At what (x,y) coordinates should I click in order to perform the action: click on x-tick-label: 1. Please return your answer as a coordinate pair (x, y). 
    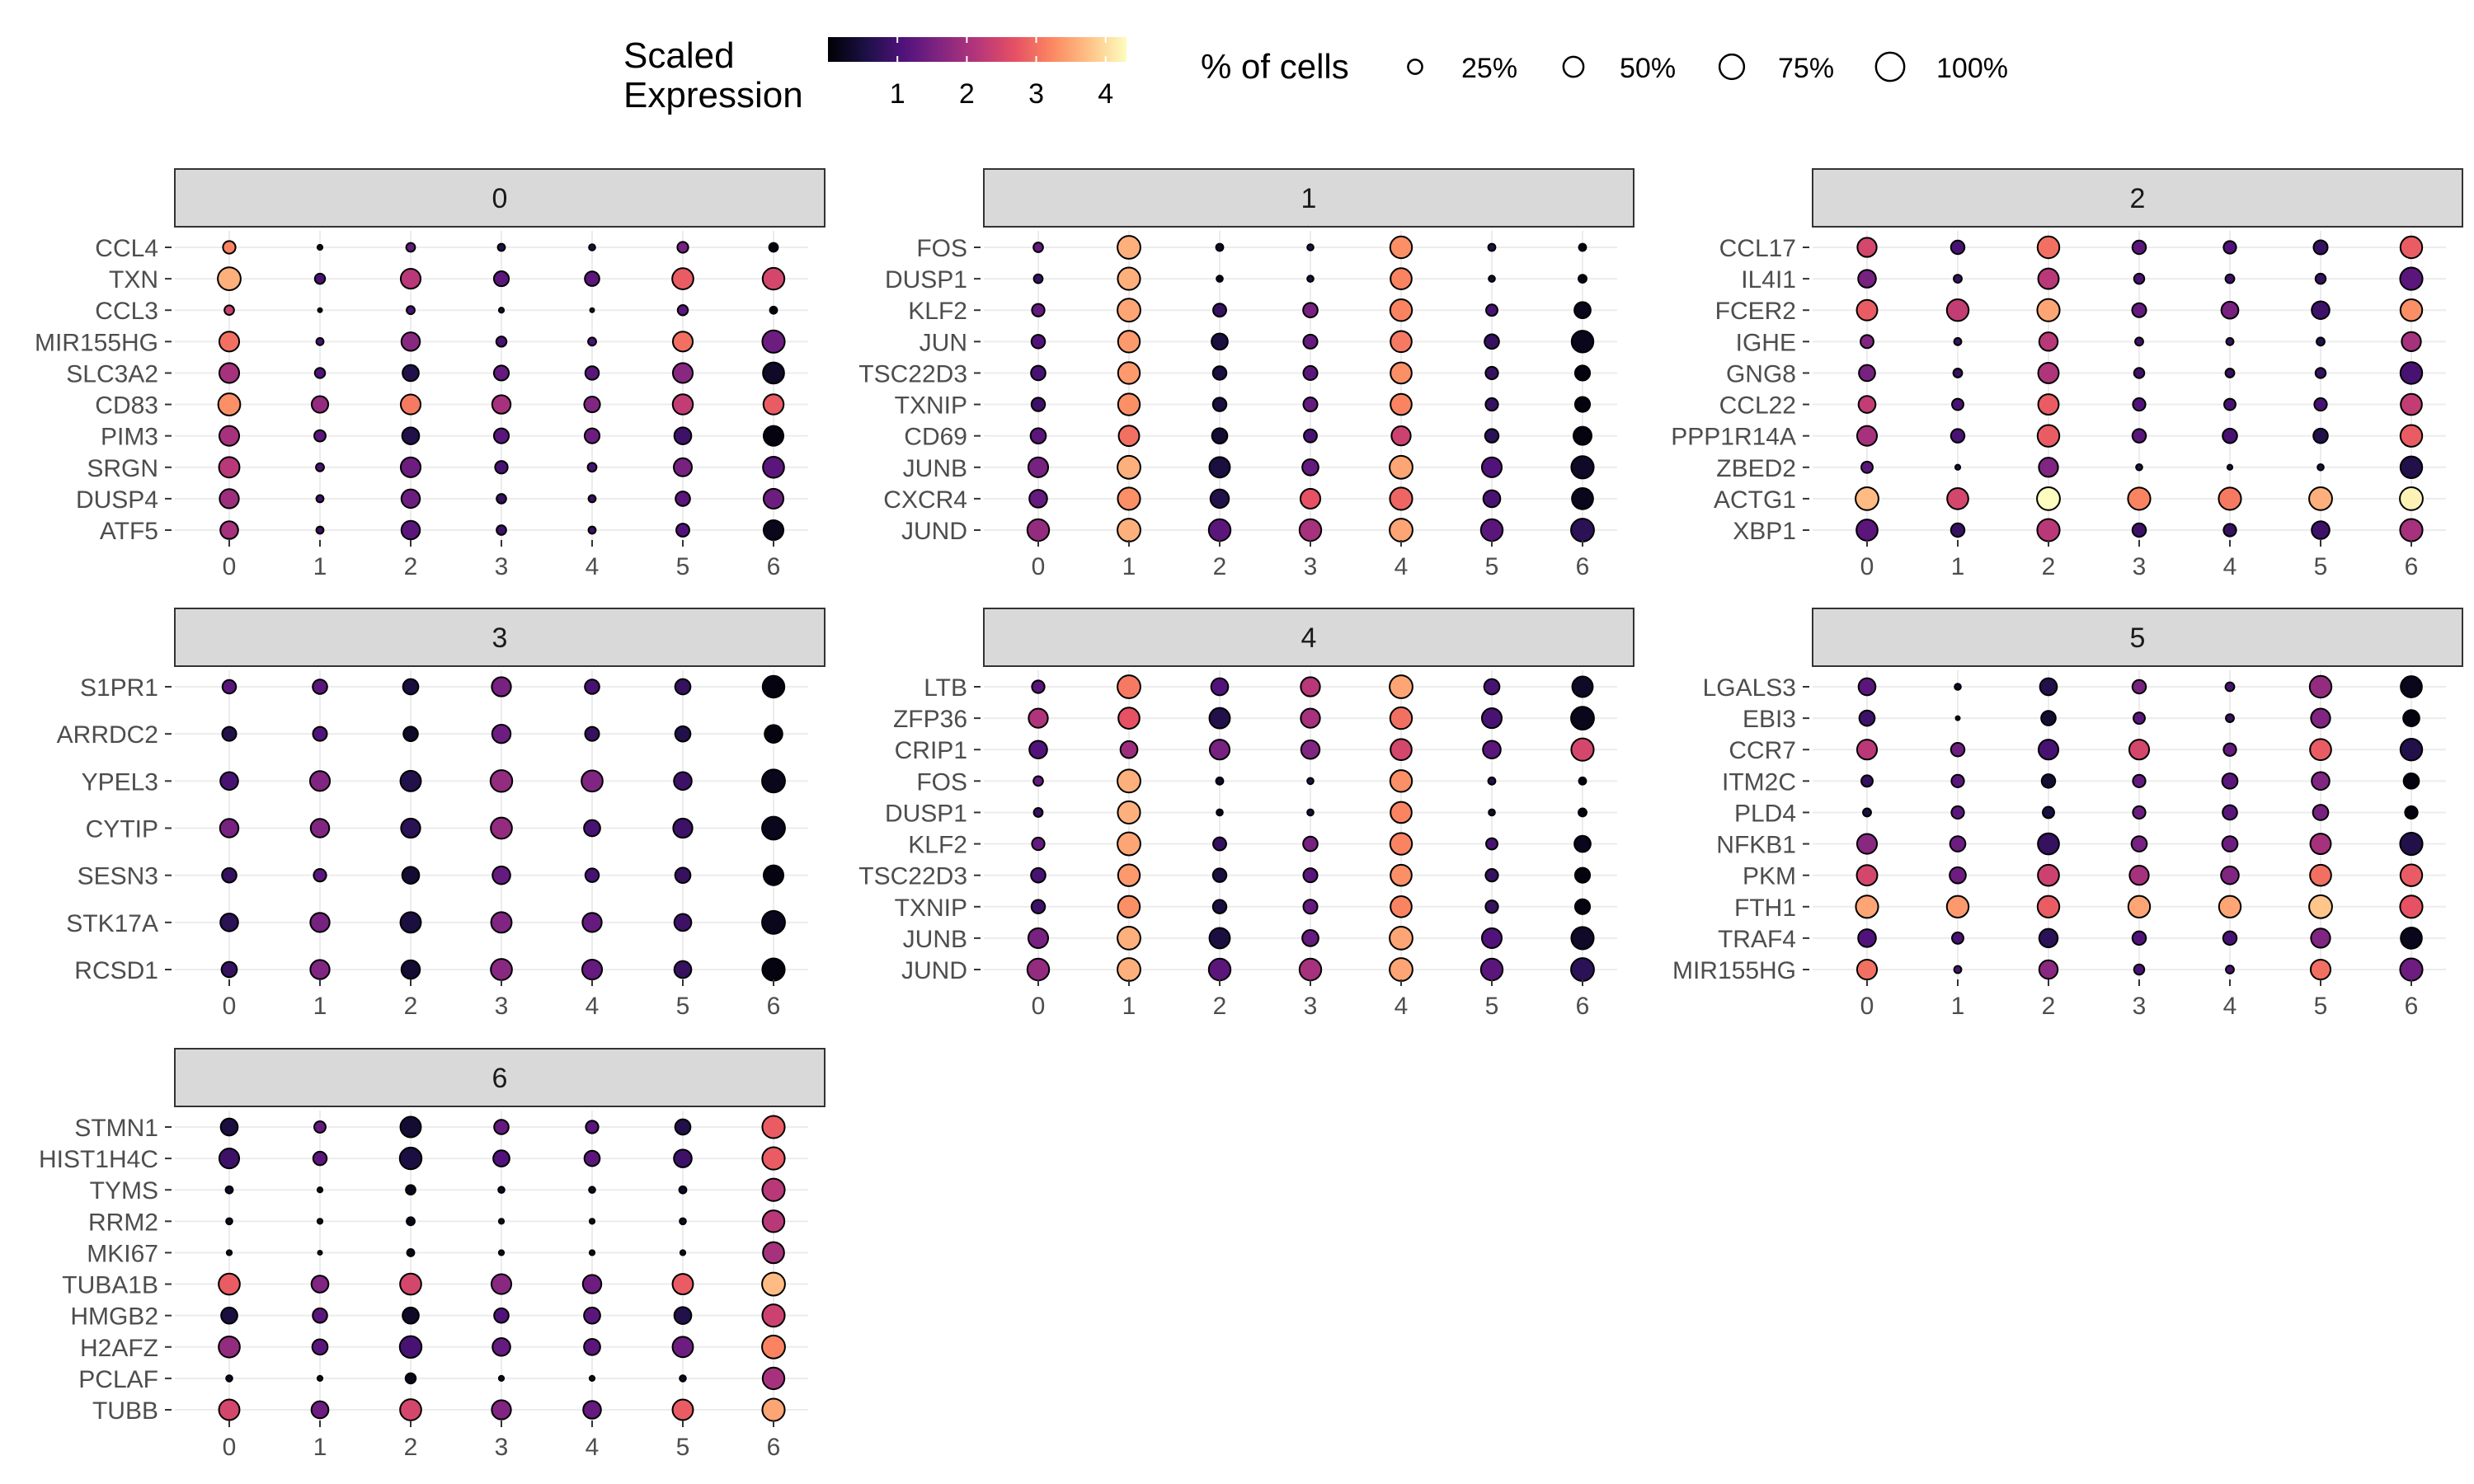
    Looking at the image, I should click on (320, 1447).